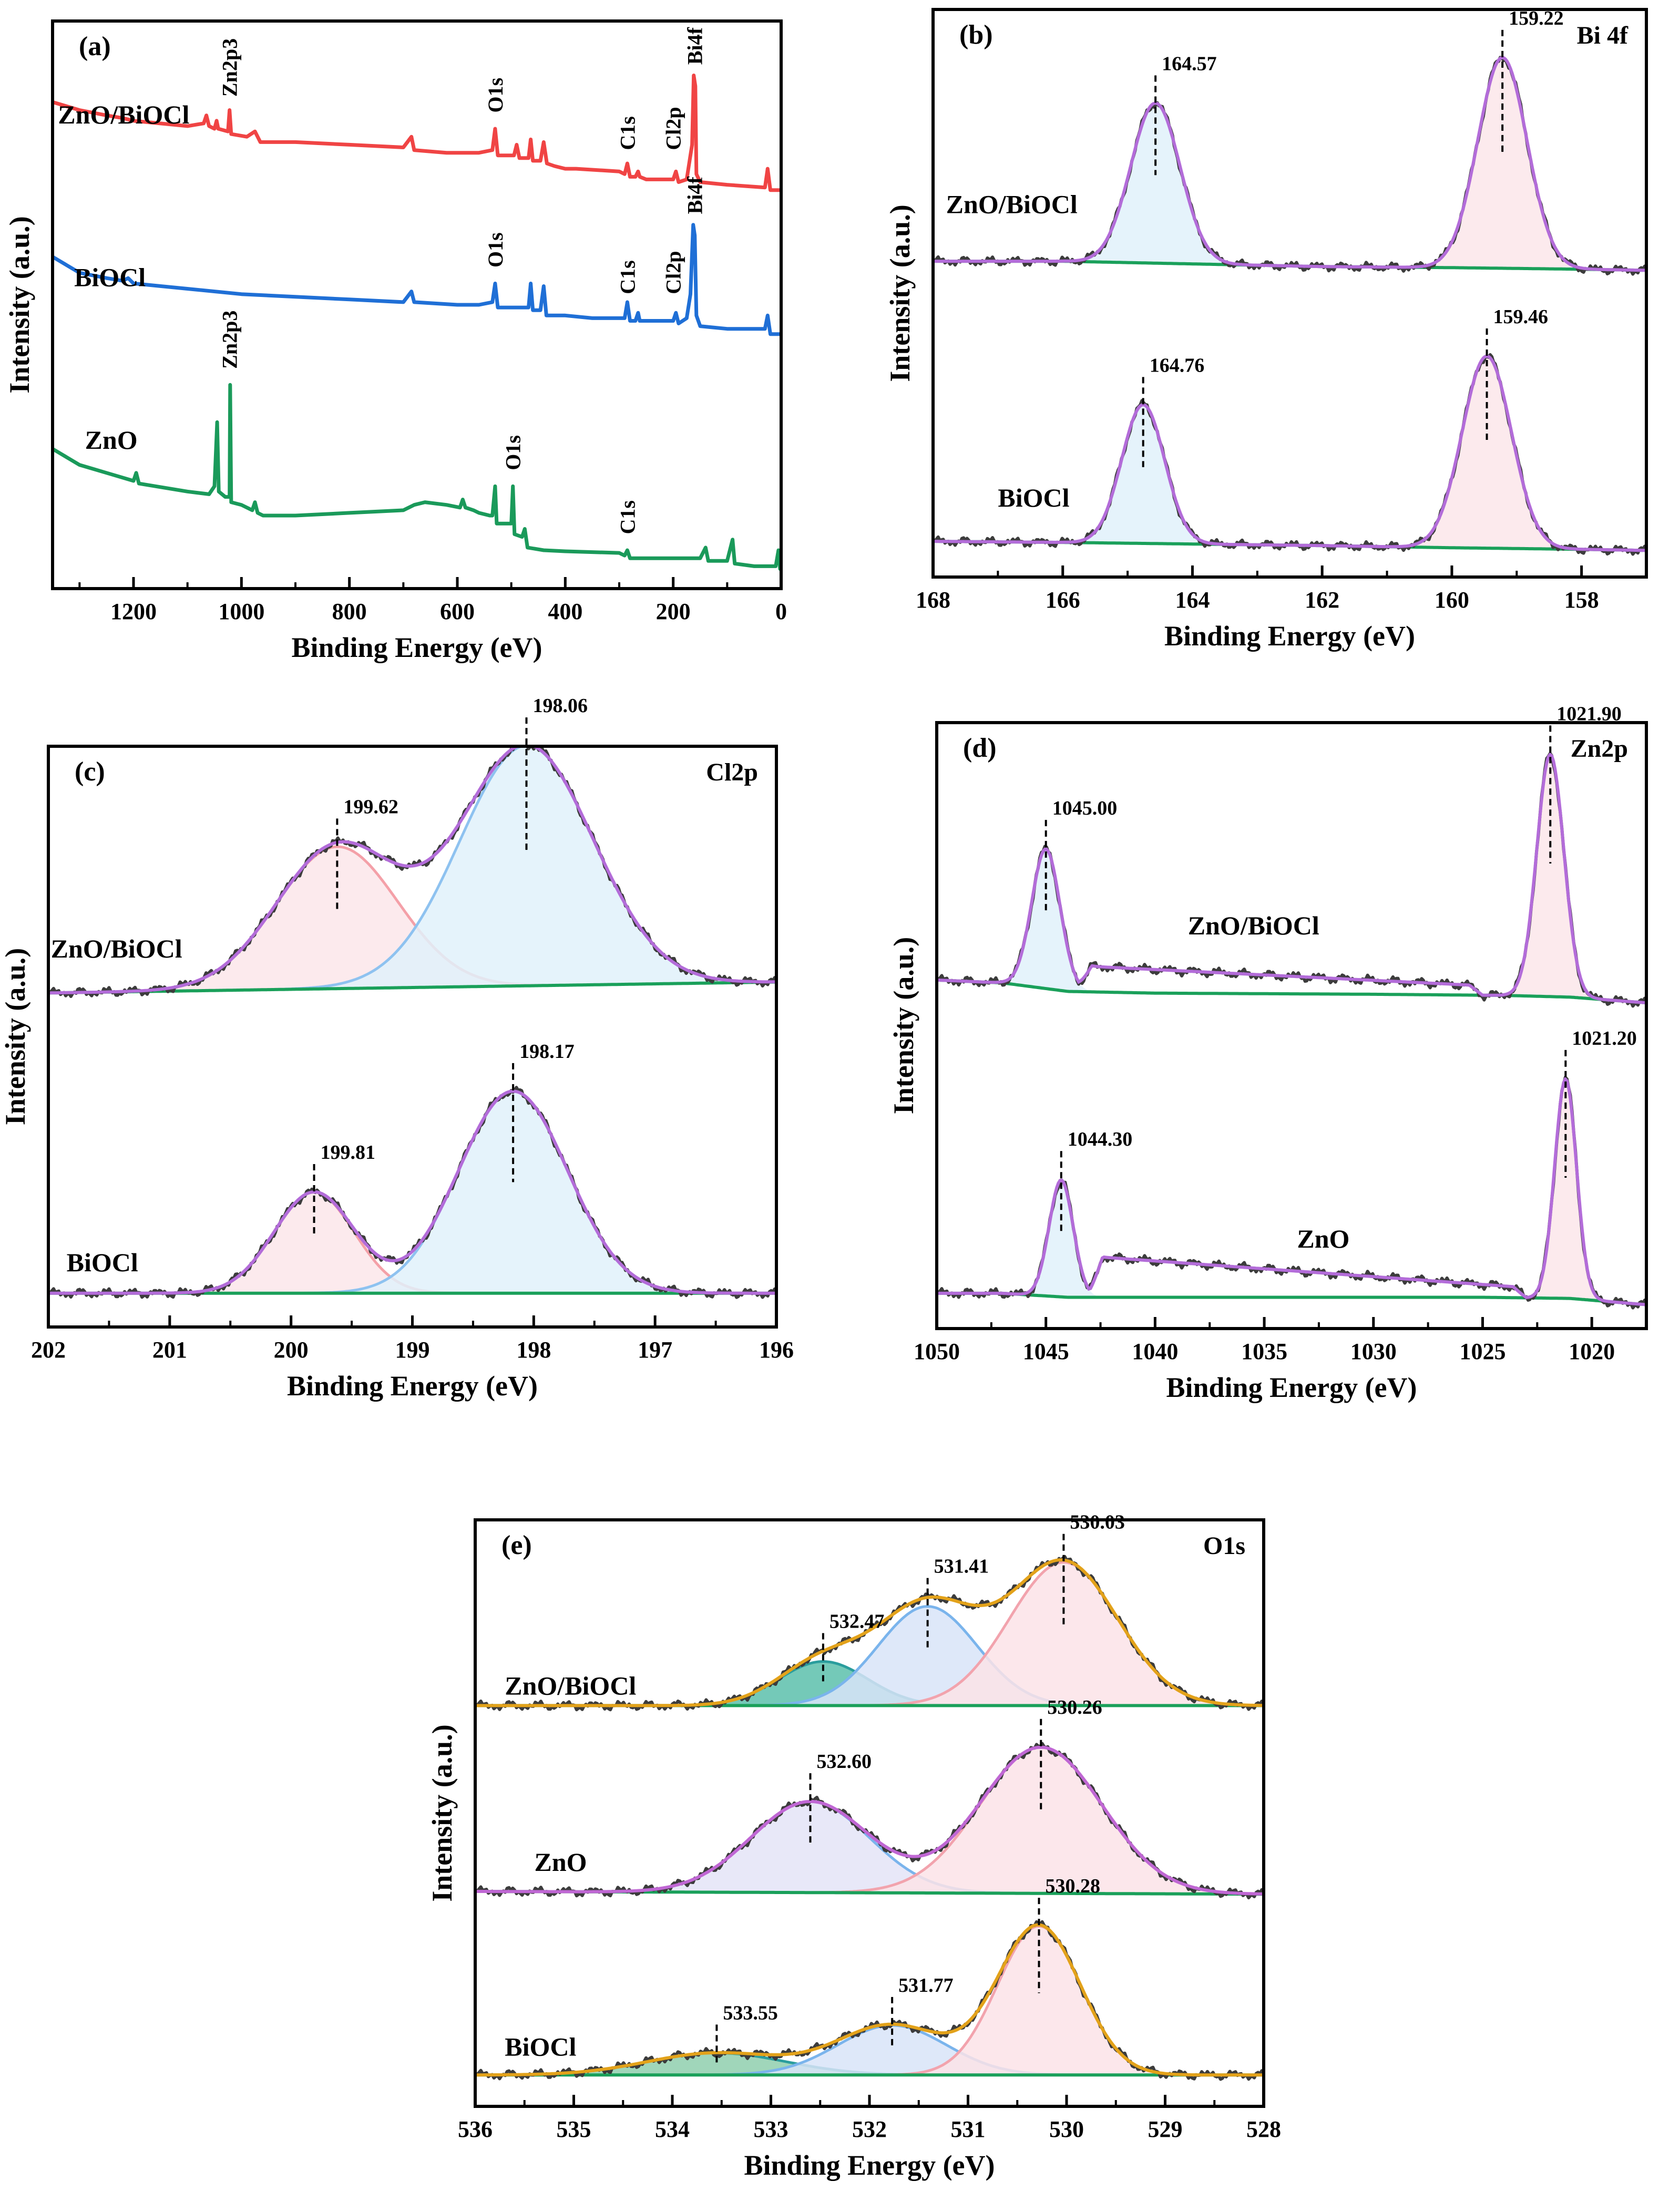 This screenshot has width=1659, height=2212. I want to click on x-tick-label: 202, so click(48, 1350).